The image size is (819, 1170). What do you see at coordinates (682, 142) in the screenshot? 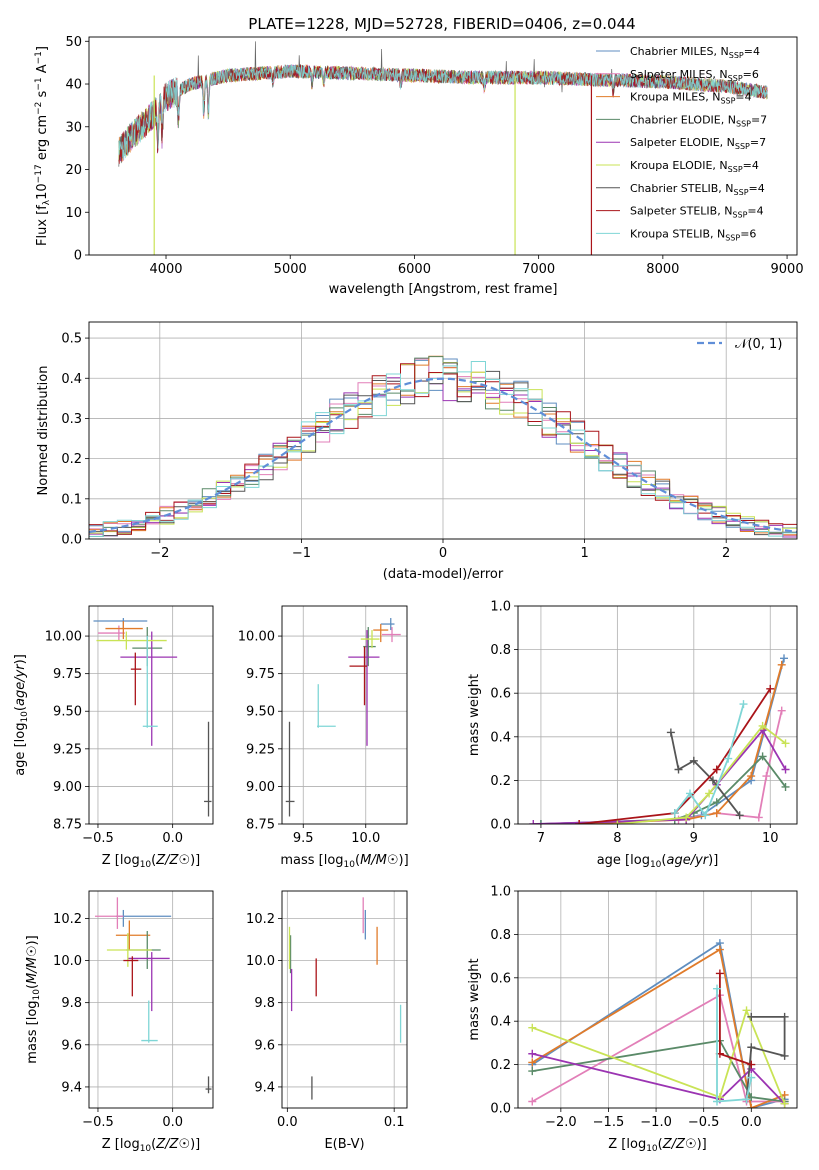
I see `legend-text: Salpeter ELODIE, N` at bounding box center [682, 142].